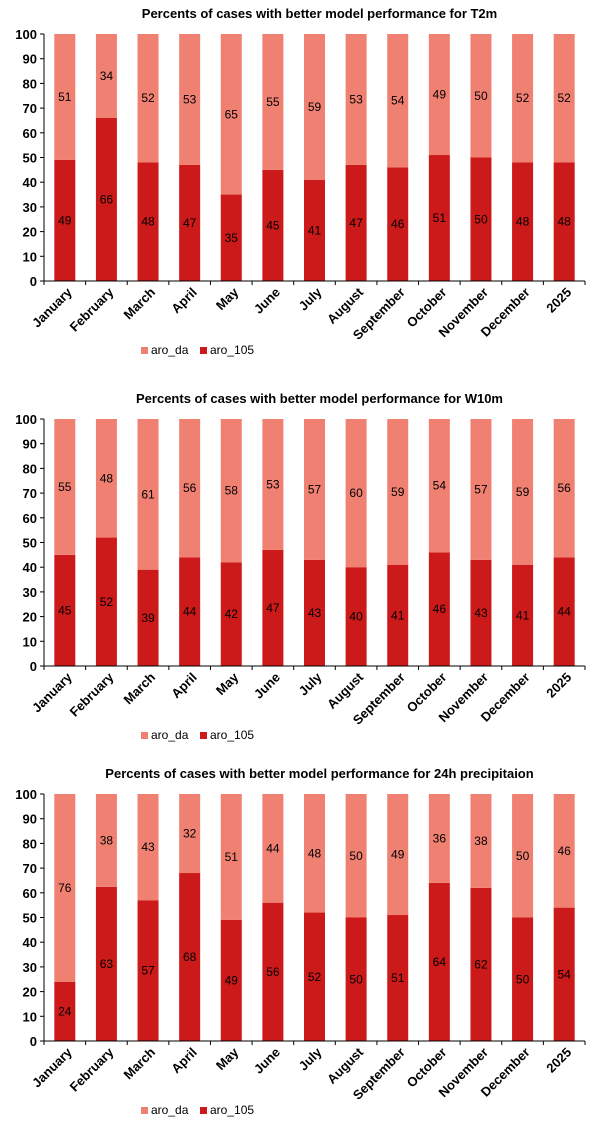 The image size is (592, 1129). I want to click on data-label-aro_da: 52, so click(148, 98).